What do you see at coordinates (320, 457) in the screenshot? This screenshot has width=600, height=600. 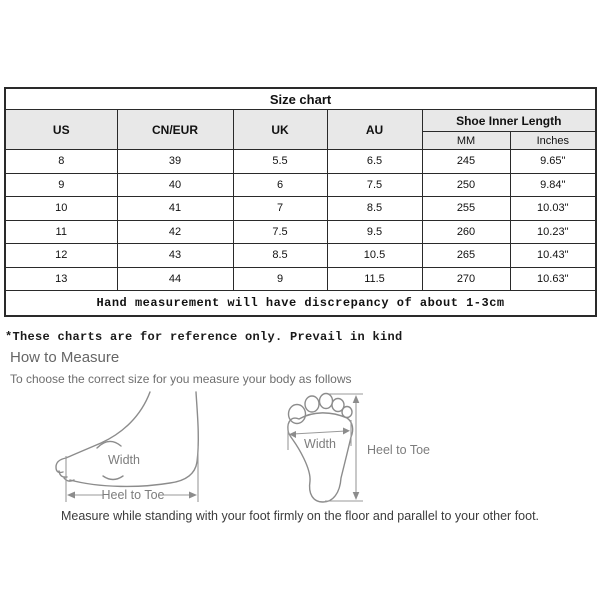 I see `foot-sole-outline` at bounding box center [320, 457].